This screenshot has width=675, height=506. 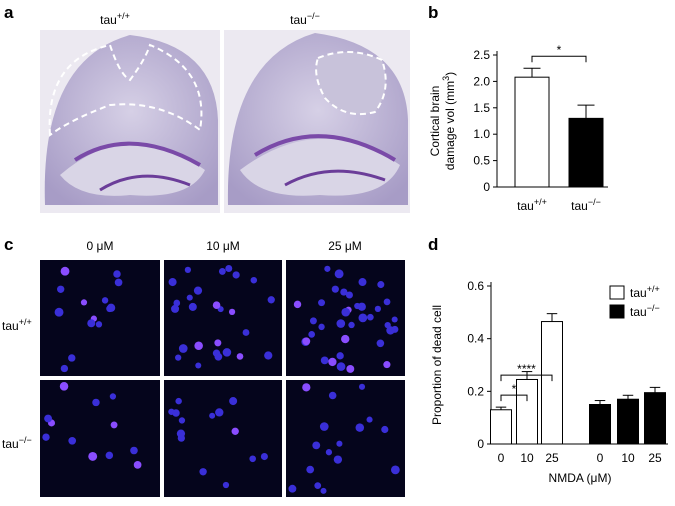 I want to click on row-label-sup: +/+, so click(x=25, y=322).